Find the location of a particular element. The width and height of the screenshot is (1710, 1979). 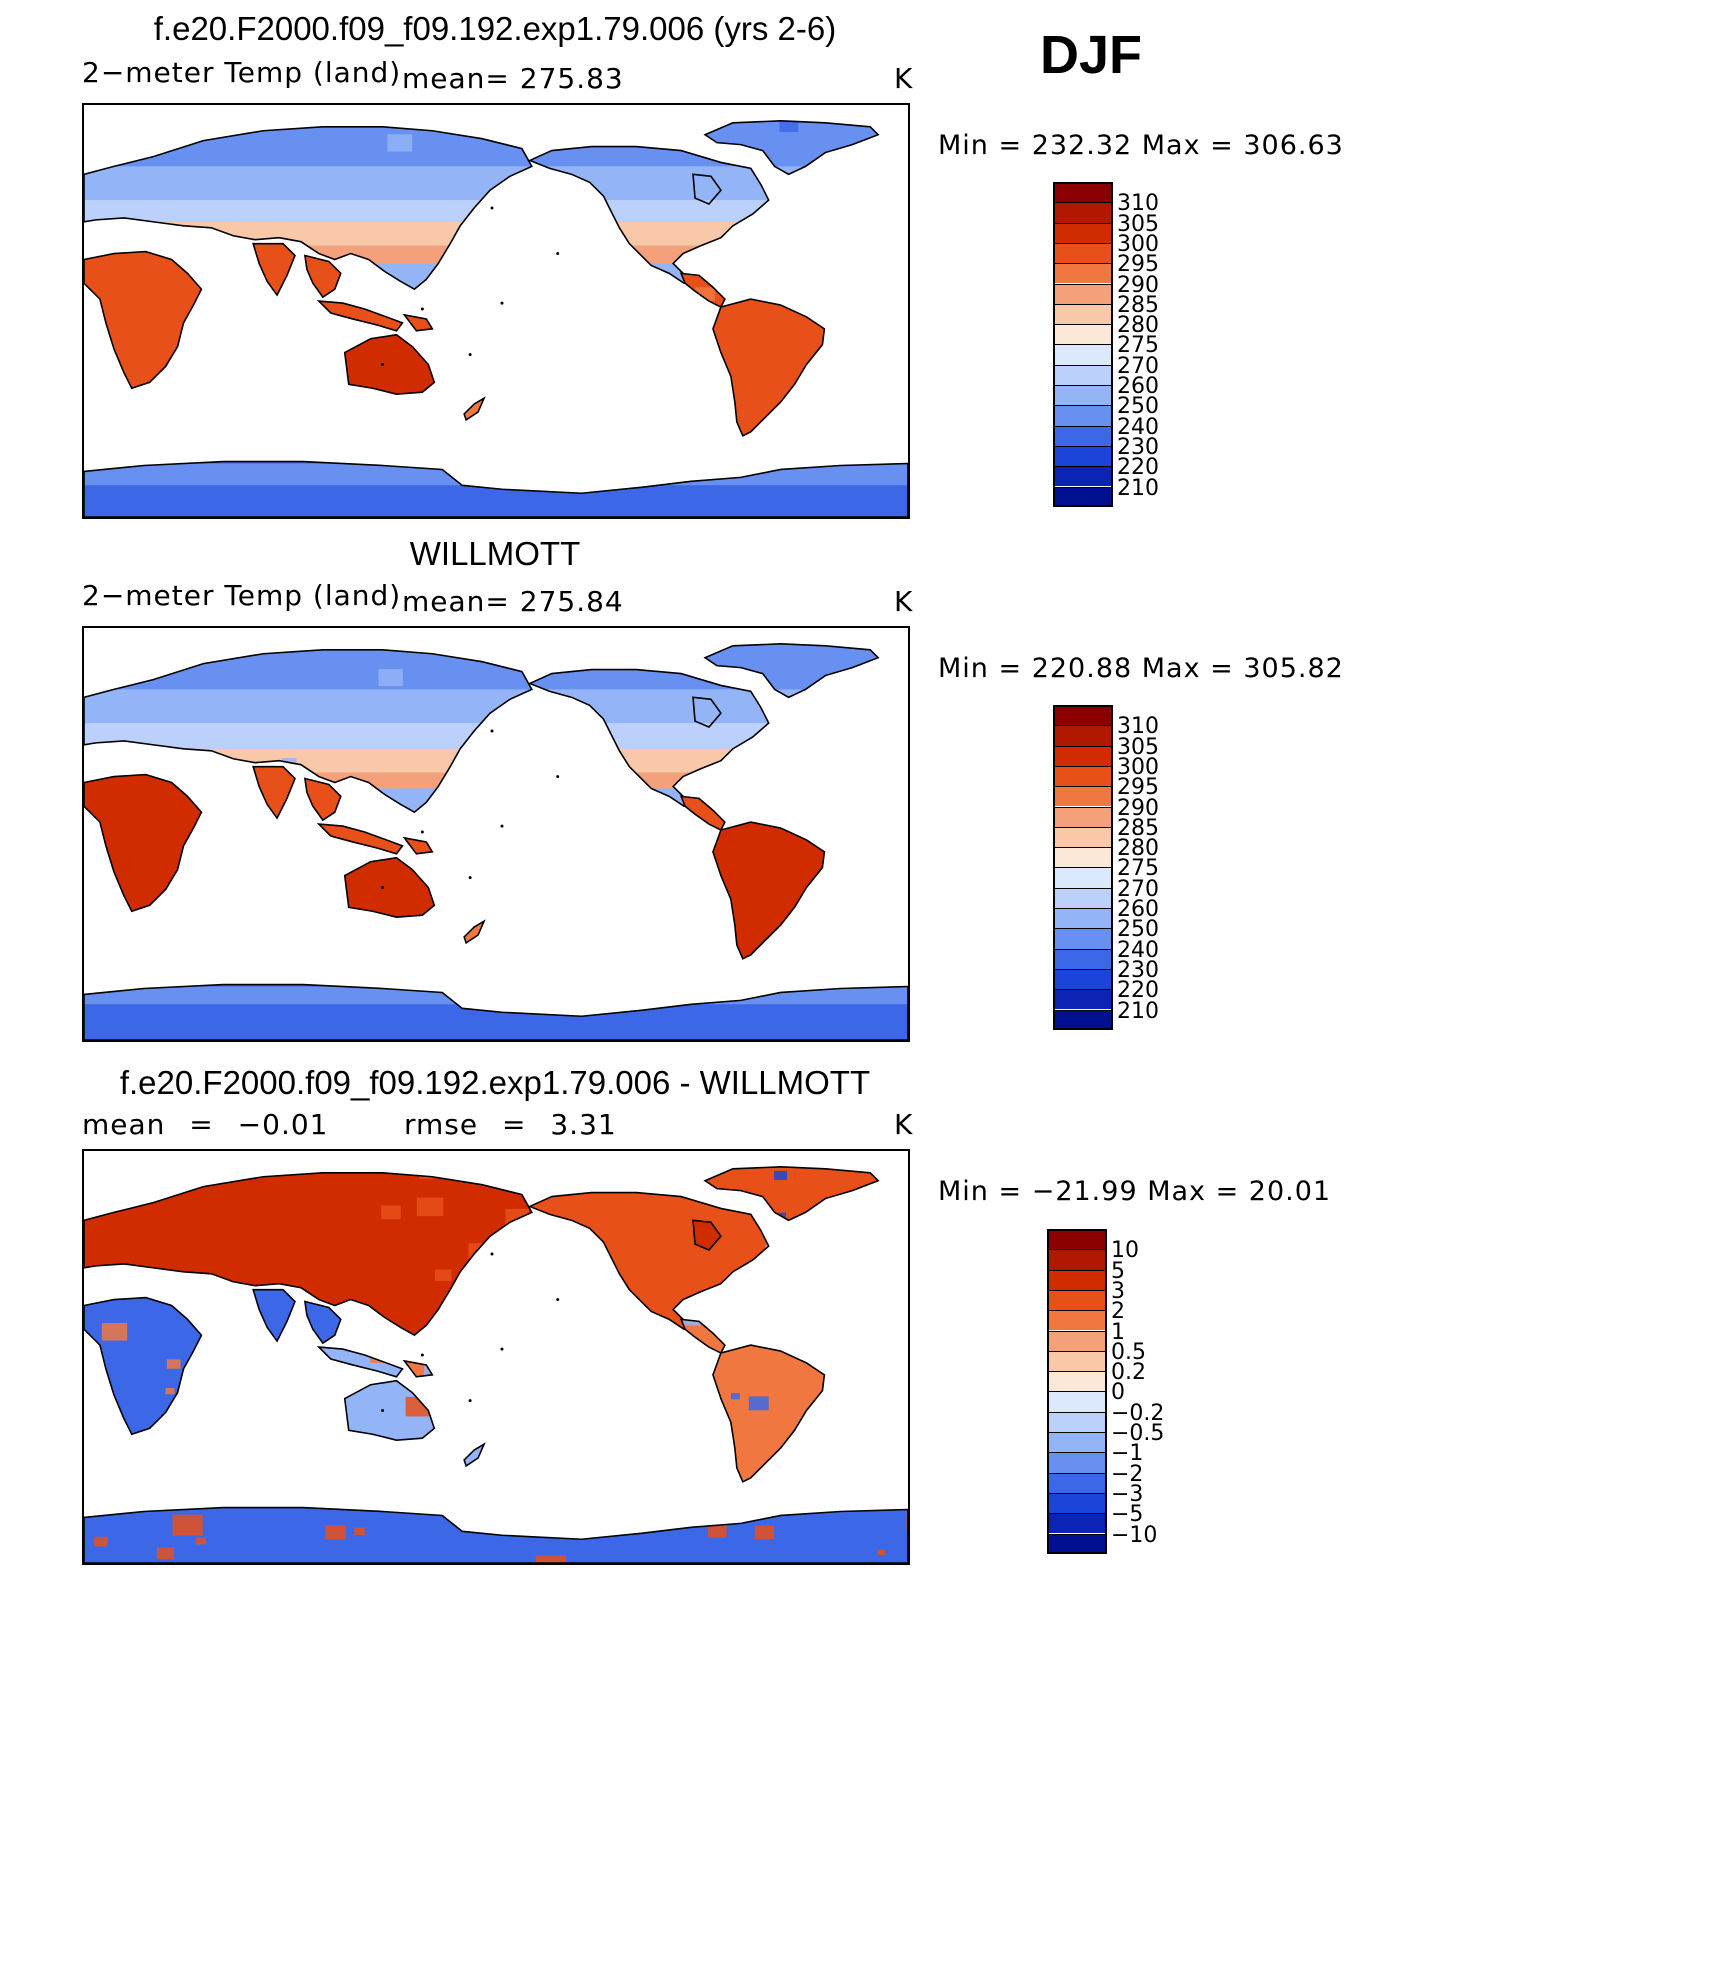

map-svg is located at coordinates (496, 1357).